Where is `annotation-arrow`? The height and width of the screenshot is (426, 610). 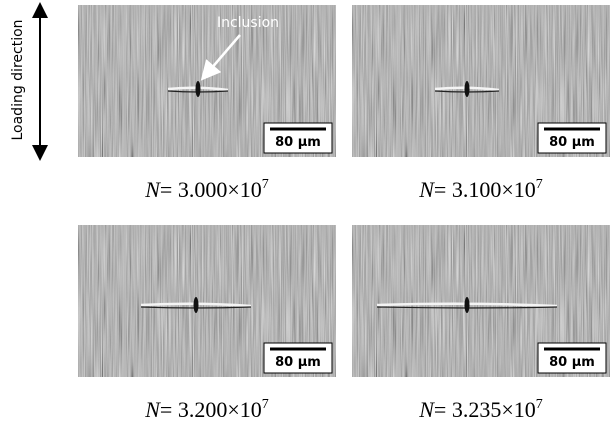 annotation-arrow is located at coordinates (220, 57).